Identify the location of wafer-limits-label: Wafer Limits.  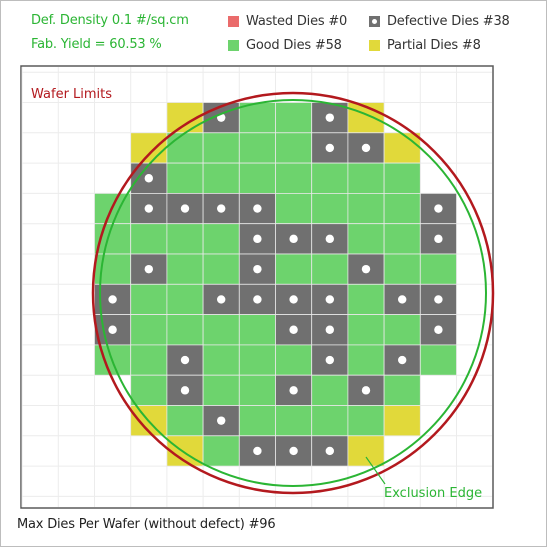
(71, 94).